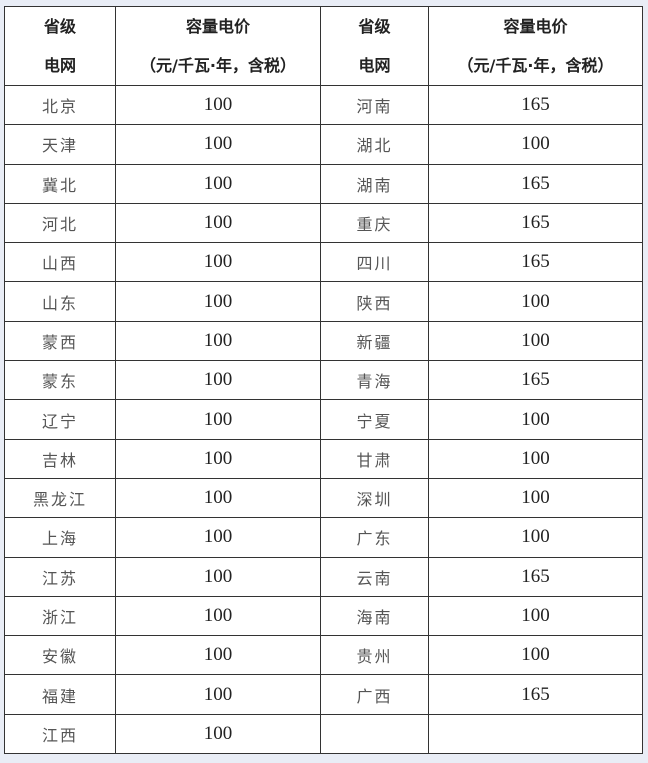  I want to click on left-grid-cell: 天津, so click(60, 144).